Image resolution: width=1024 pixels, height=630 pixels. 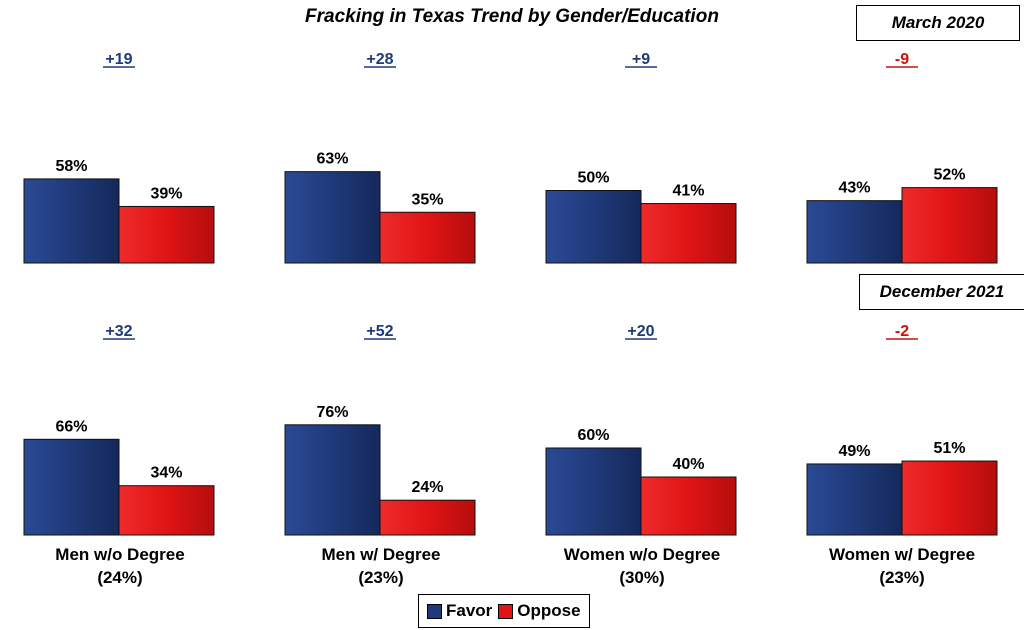 What do you see at coordinates (120, 566) in the screenshot?
I see `category-label-men-no-degree: Men w/o Degree (24%)` at bounding box center [120, 566].